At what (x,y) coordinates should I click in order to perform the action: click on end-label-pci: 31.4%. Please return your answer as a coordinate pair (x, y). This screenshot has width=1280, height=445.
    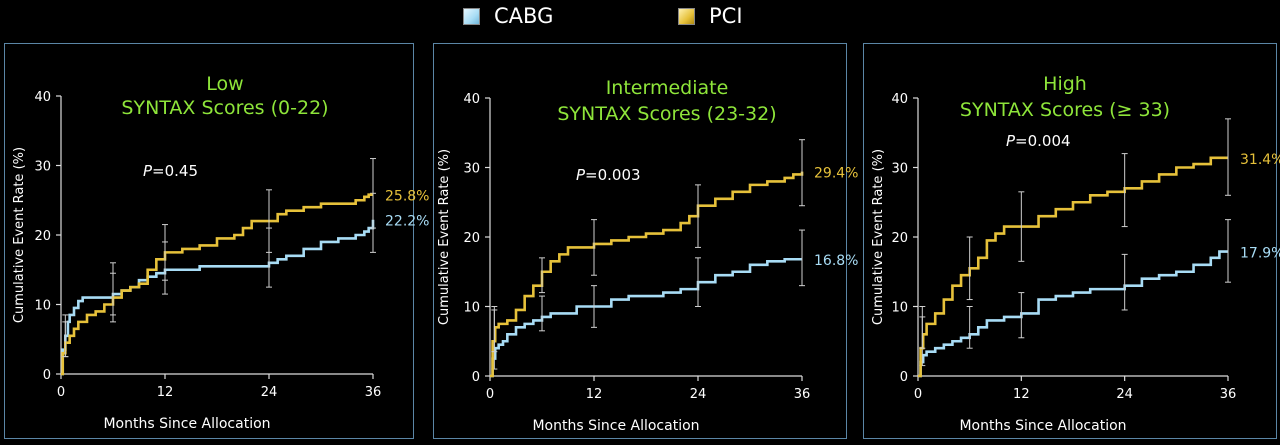
    Looking at the image, I should click on (1260, 160).